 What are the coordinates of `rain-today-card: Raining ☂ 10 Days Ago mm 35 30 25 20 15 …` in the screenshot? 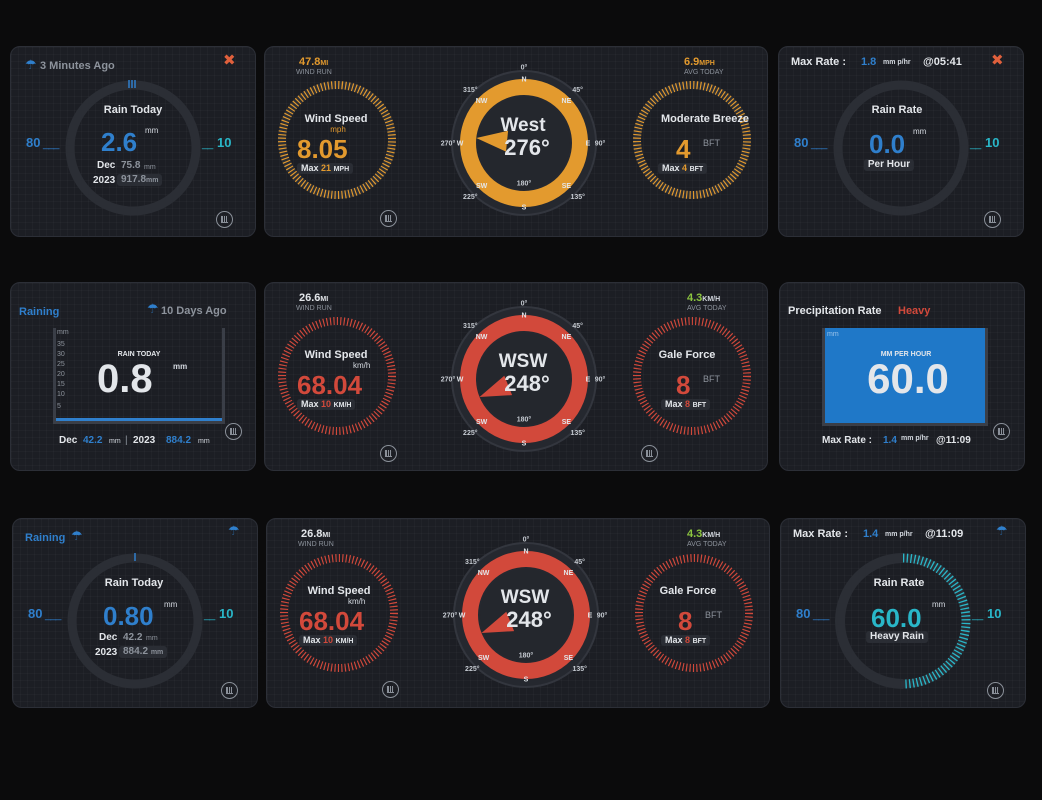 It's located at (133, 376).